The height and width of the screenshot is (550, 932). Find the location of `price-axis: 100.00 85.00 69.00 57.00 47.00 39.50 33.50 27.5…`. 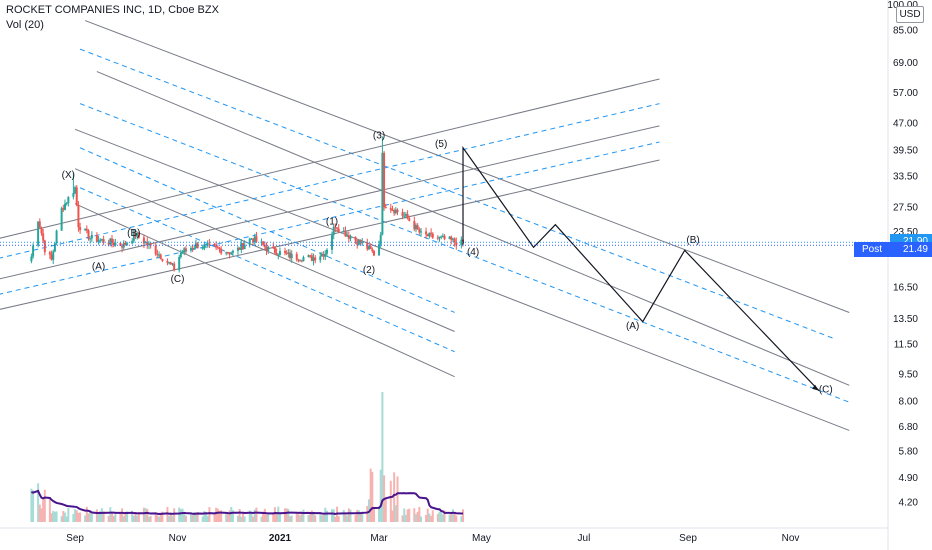

price-axis: 100.00 85.00 69.00 57.00 47.00 39.50 33.50 27.5… is located at coordinates (902, 275).